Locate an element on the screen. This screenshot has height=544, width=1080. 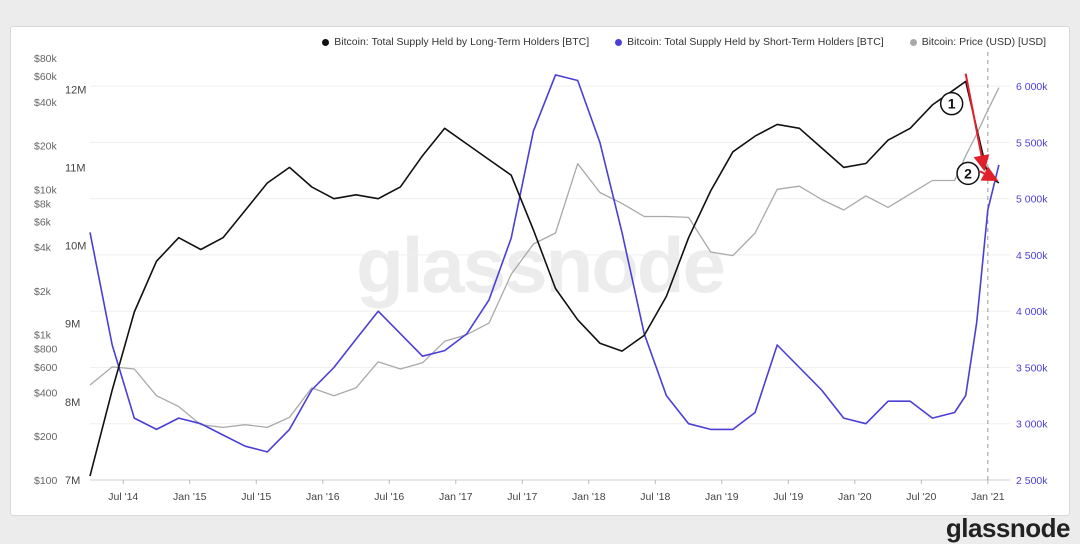
annotations: 12 is located at coordinates (969, 129).